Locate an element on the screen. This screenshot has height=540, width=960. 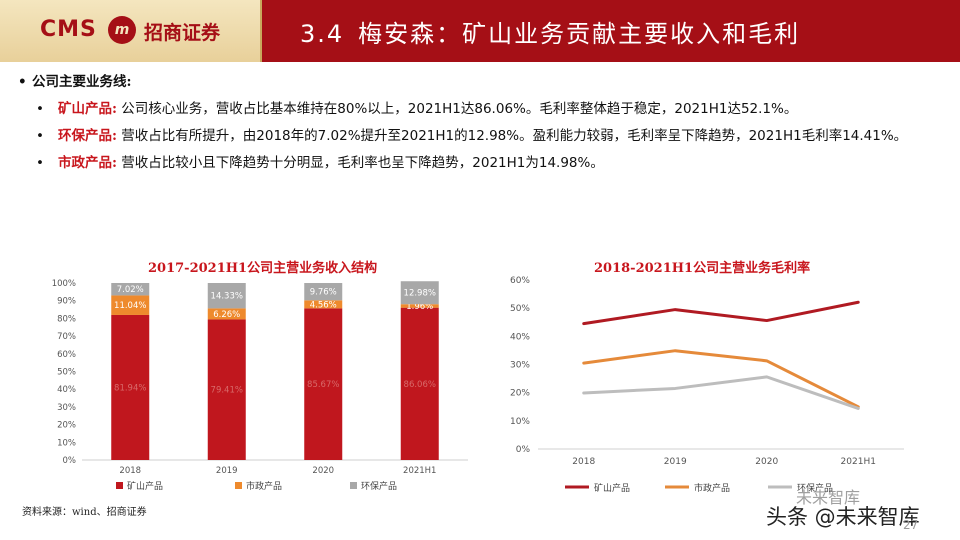
heading-text: 公司主要业务线: is located at coordinates (82, 82).